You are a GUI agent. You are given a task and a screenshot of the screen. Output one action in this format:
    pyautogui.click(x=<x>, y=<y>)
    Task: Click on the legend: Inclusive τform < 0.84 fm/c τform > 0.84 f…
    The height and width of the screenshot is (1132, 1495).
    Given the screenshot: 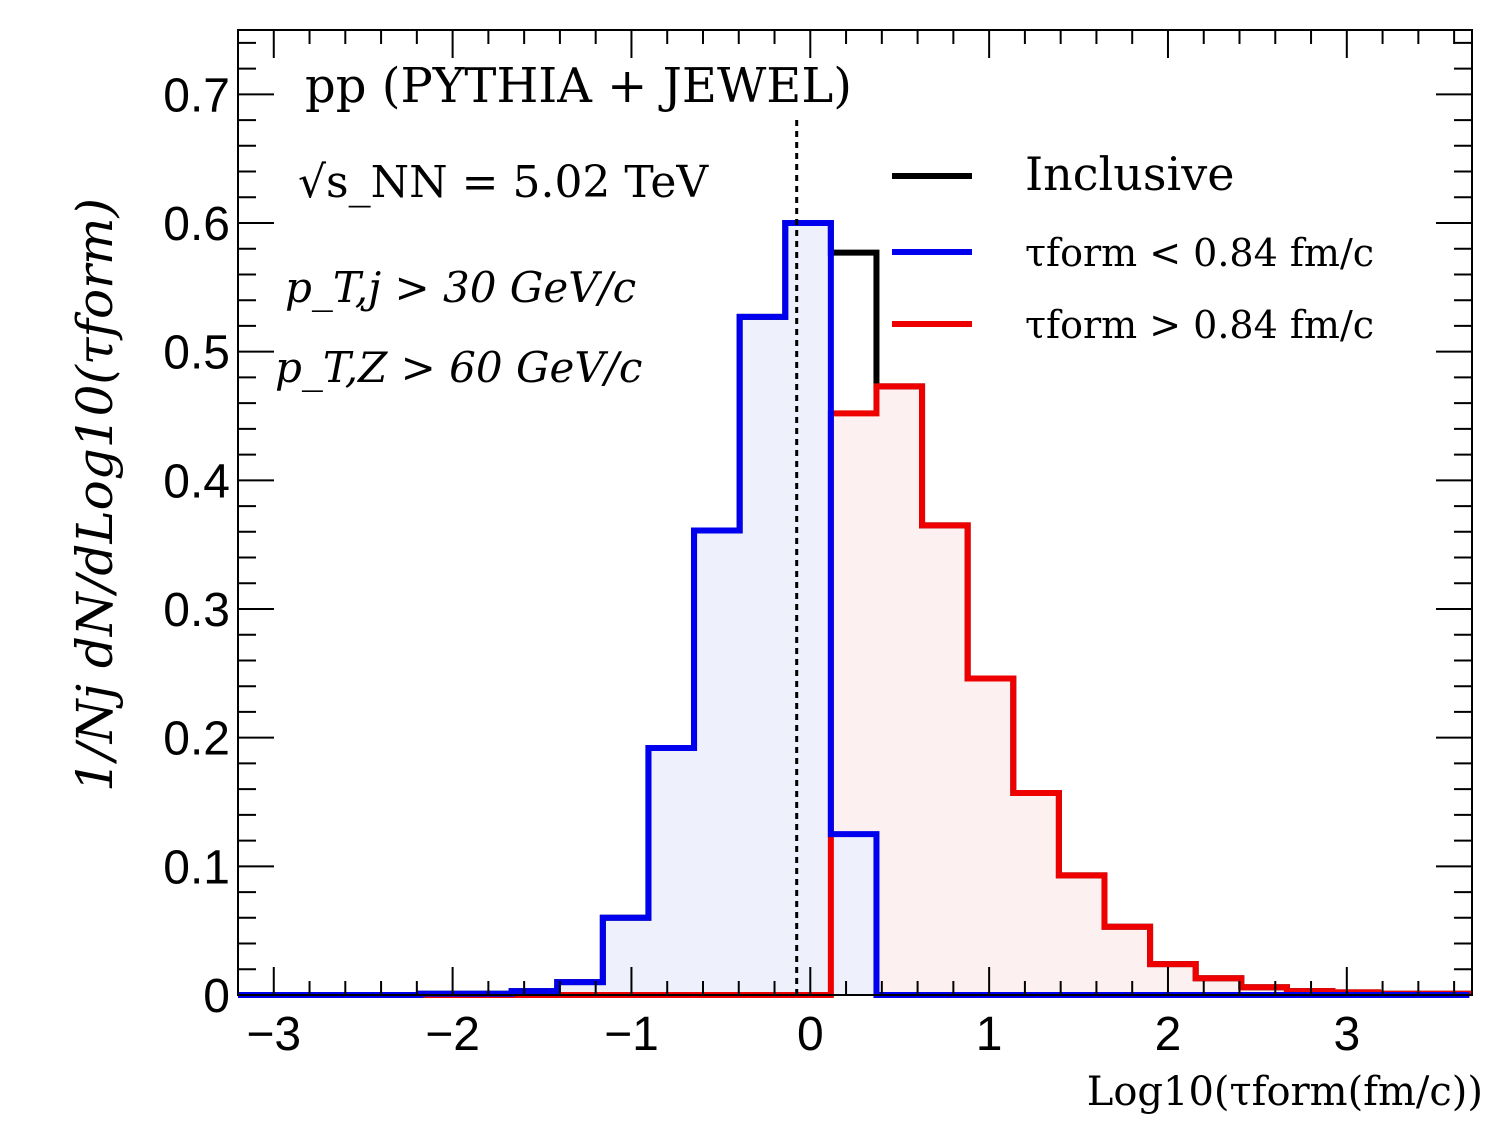 What is the action you would take?
    pyautogui.click(x=1133, y=247)
    